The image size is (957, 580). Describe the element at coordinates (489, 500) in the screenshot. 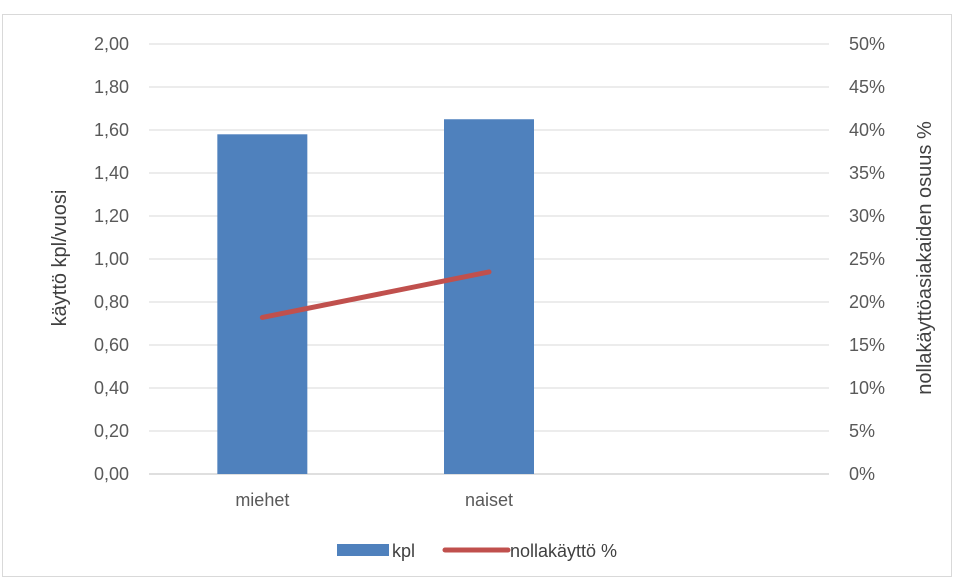

I see `x-tick-label: naiset` at that location.